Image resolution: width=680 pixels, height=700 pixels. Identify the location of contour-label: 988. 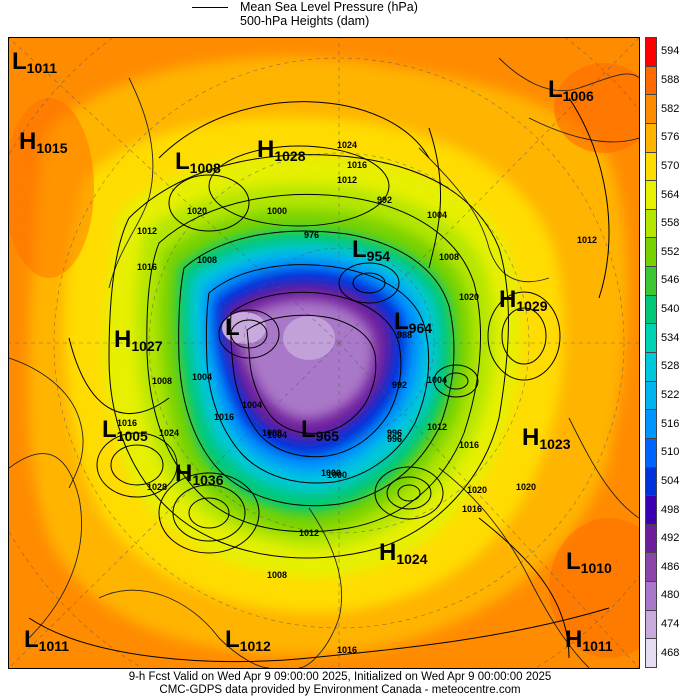
(404, 335).